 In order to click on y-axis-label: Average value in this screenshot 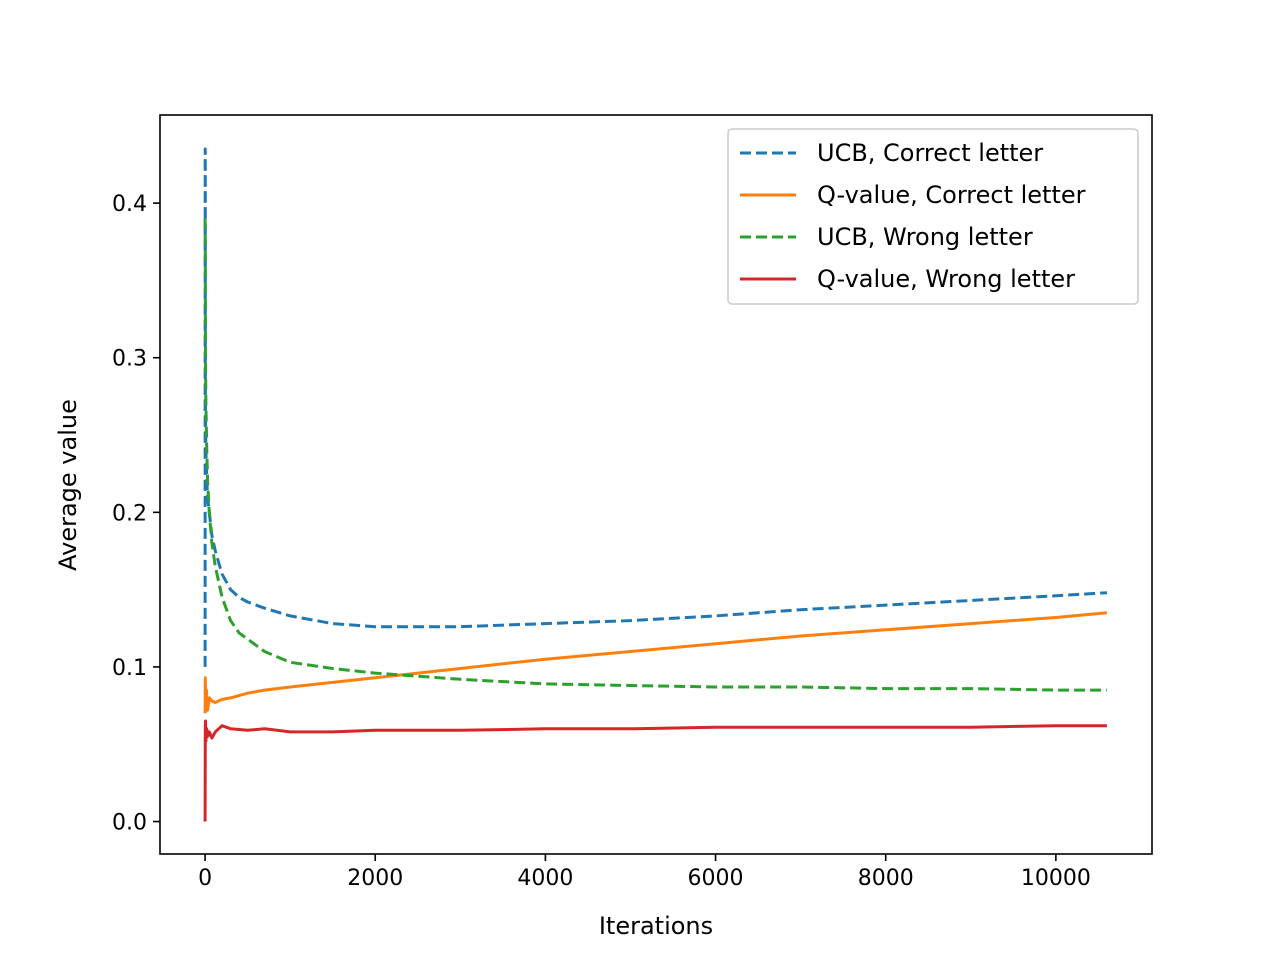, I will do `click(68, 485)`.